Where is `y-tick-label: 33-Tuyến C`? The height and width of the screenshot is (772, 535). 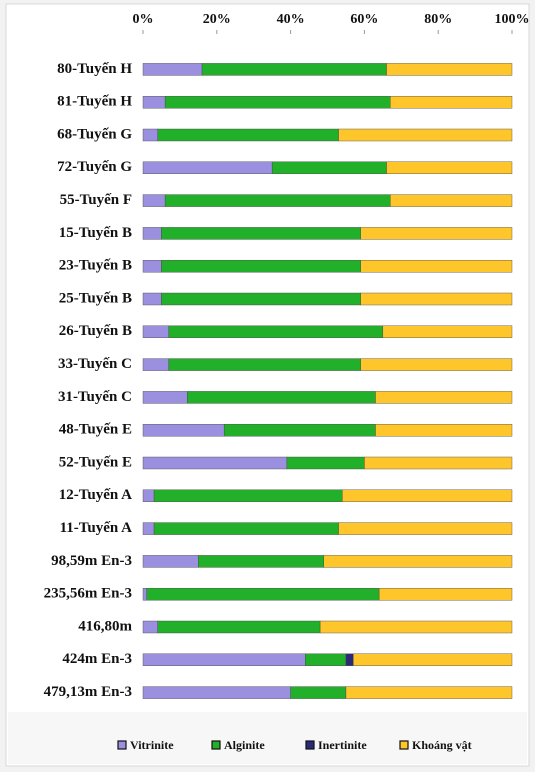 y-tick-label: 33-Tuyến C is located at coordinates (95, 364).